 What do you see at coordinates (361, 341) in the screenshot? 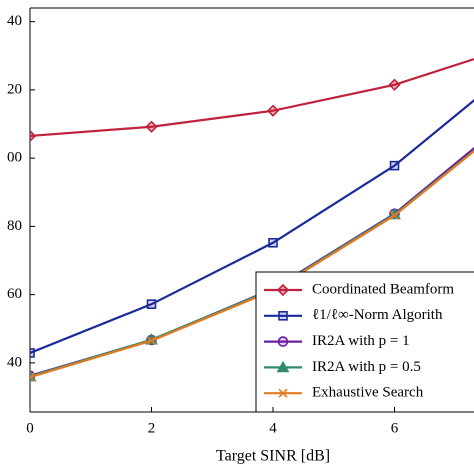
I see `legend-label: IR2A with p = 1` at bounding box center [361, 341].